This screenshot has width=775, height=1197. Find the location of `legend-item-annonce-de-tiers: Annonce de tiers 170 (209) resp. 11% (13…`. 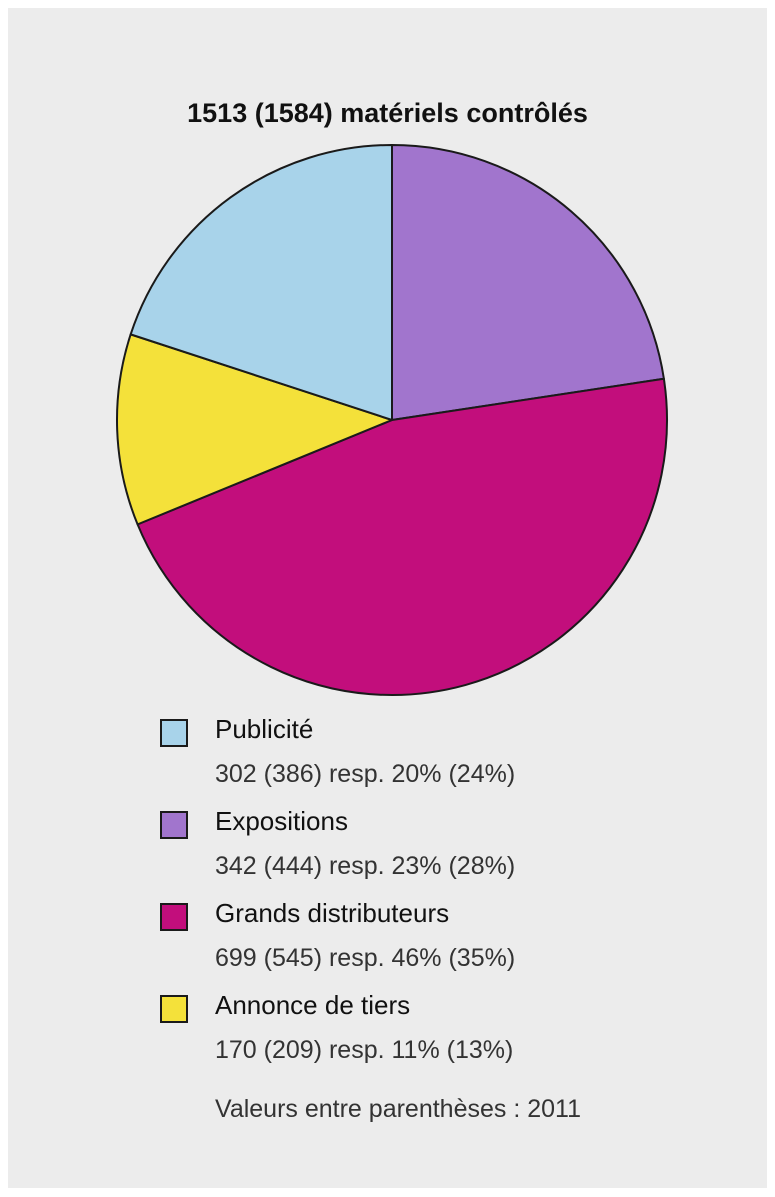

legend-item-annonce-de-tiers: Annonce de tiers 170 (209) resp. 11% (13… is located at coordinates (420, 1034).